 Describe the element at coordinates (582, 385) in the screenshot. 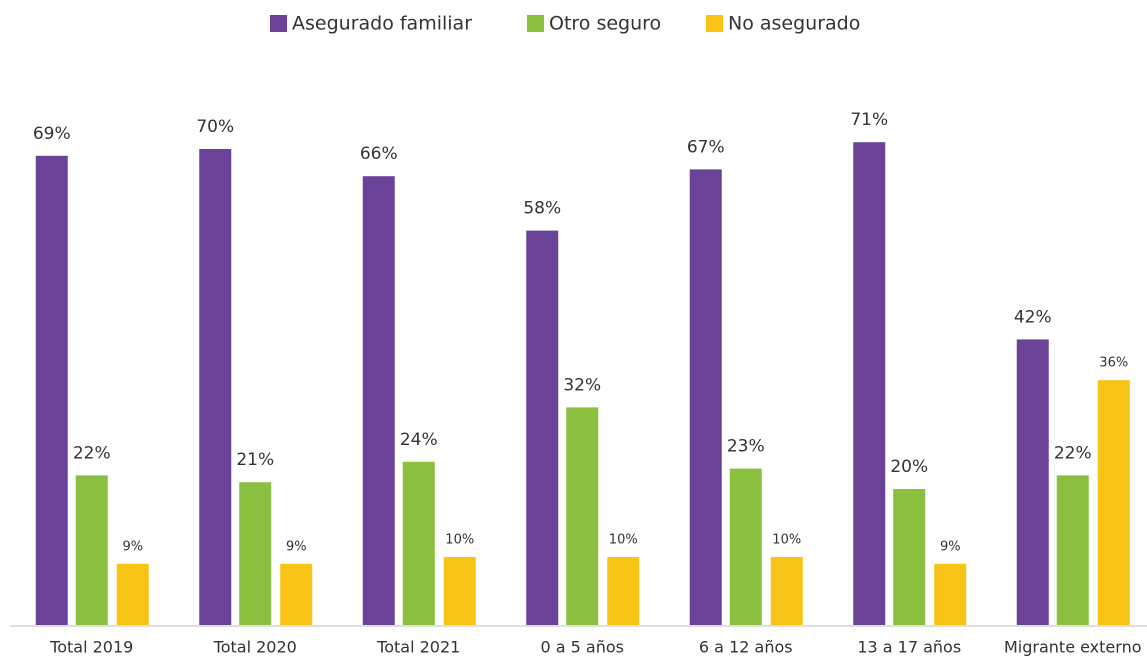

I see `value-label: 32%` at that location.